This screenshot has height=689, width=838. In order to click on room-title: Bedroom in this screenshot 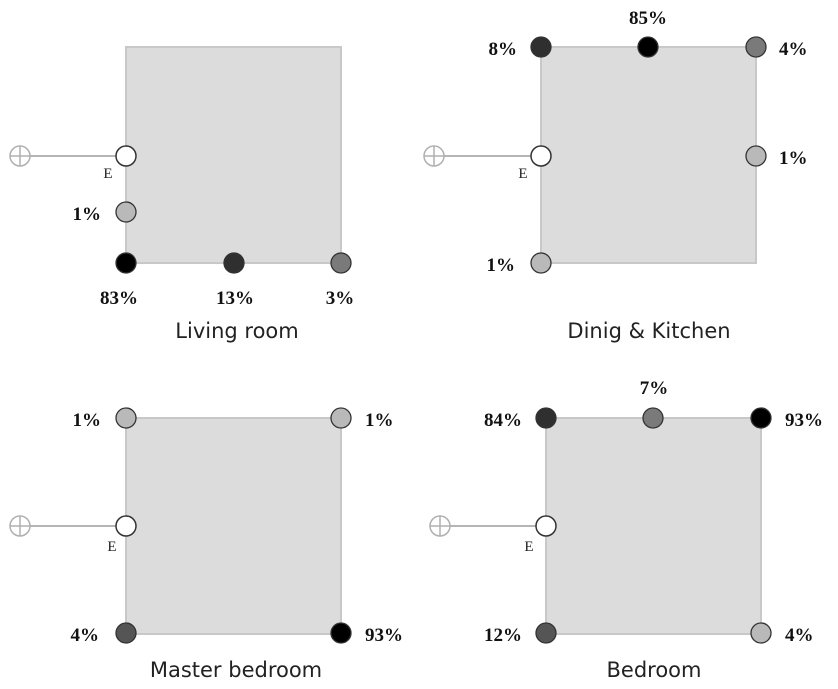, I will do `click(654, 670)`.